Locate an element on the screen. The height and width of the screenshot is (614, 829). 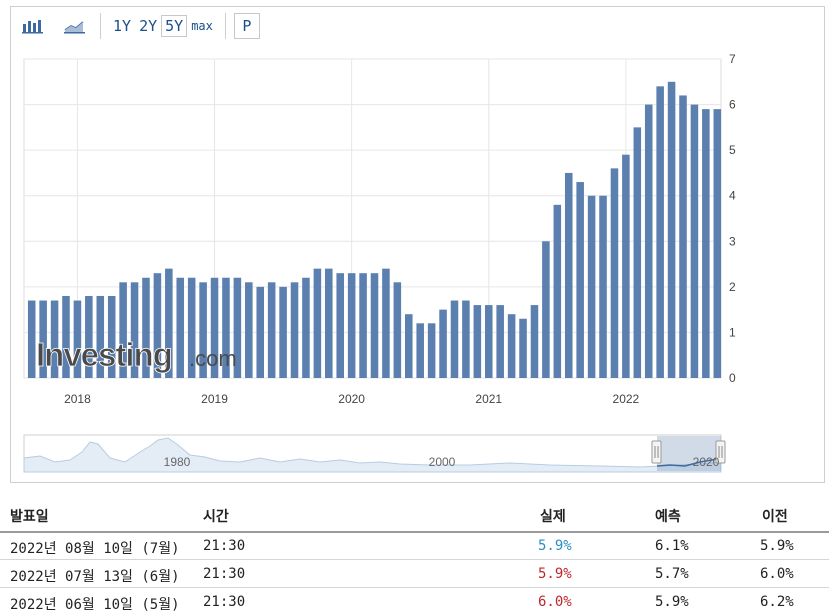
table-row: 2022년 08월 10일 (7월) 21:30 5.9% 6.1% 5.9% is located at coordinates (414, 548).